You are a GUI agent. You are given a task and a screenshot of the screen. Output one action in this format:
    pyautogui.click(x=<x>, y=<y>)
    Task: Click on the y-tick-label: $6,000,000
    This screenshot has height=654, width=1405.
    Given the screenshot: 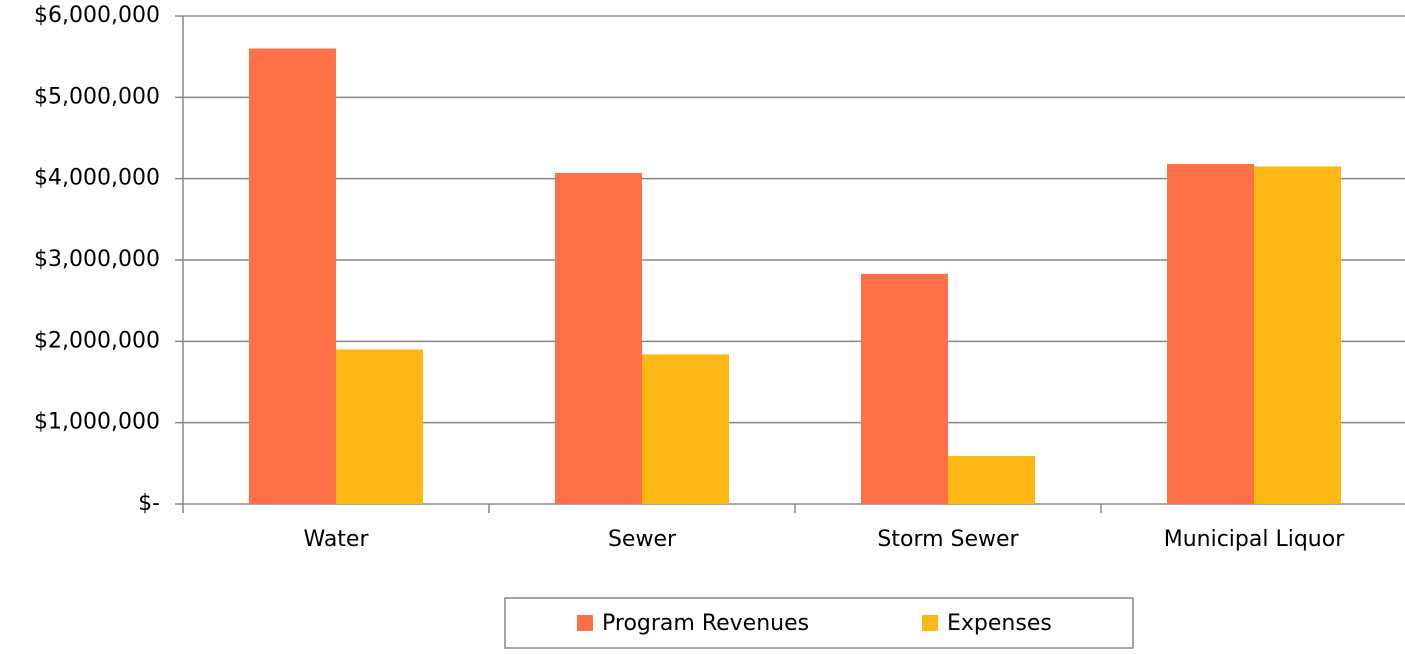 What is the action you would take?
    pyautogui.click(x=97, y=15)
    